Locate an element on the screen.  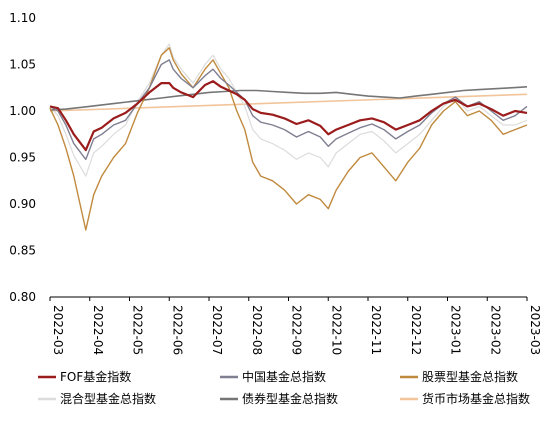
legend-label: FOF基金指数 is located at coordinates (95, 376).